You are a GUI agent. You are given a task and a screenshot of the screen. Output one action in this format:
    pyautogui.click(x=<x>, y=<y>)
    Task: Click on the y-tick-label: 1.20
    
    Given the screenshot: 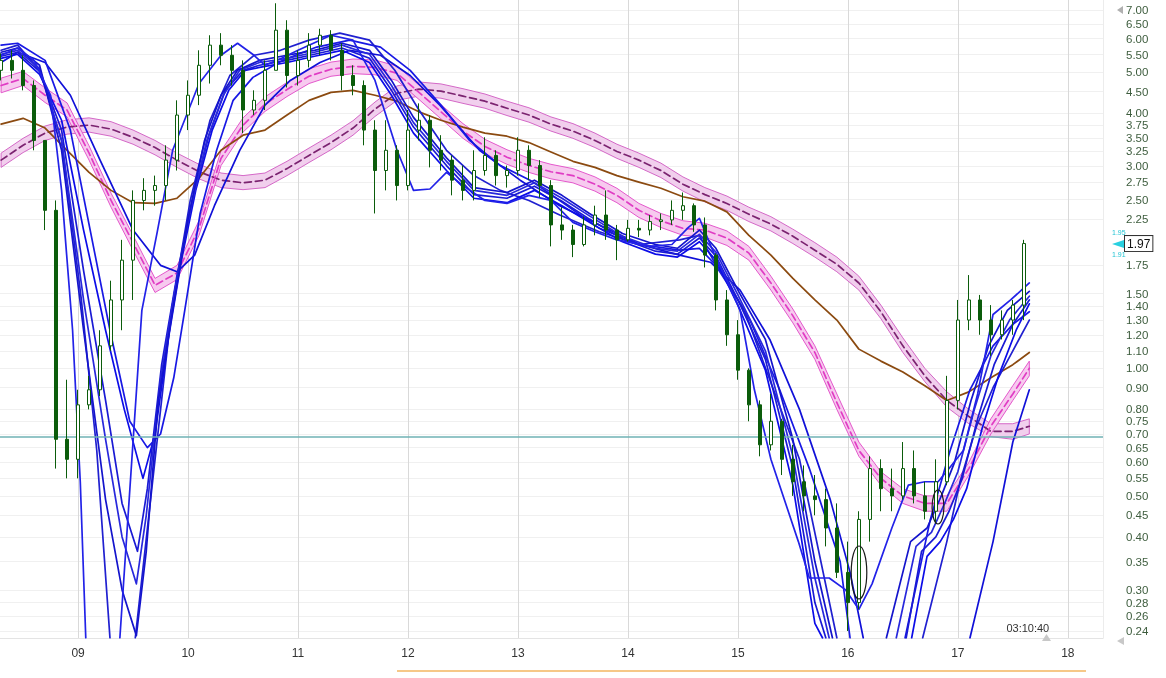 What is the action you would take?
    pyautogui.click(x=1137, y=334)
    